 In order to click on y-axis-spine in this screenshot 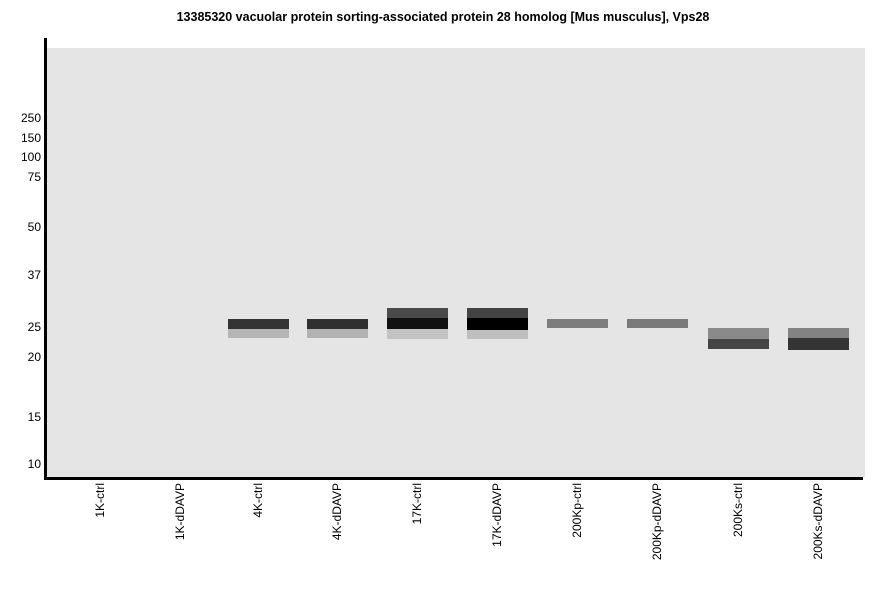, I will do `click(45, 259)`.